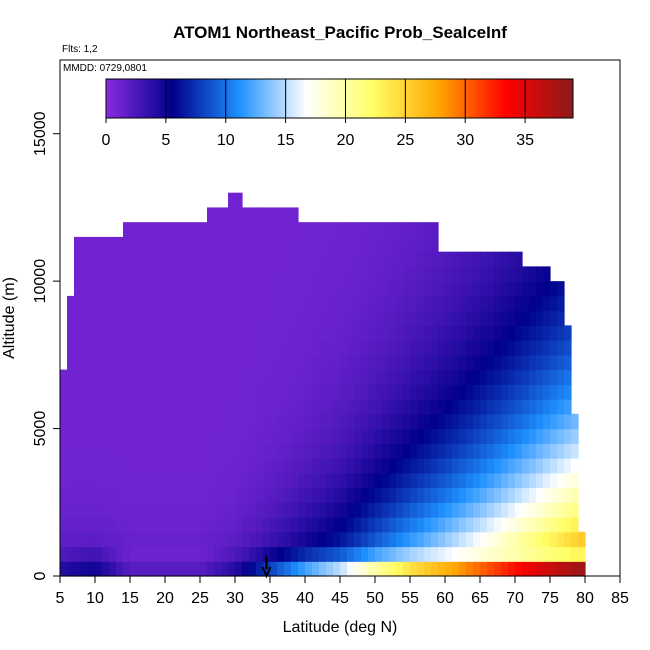 This screenshot has height=650, width=650. Describe the element at coordinates (339, 98) in the screenshot. I see `colorbar-rect` at that location.